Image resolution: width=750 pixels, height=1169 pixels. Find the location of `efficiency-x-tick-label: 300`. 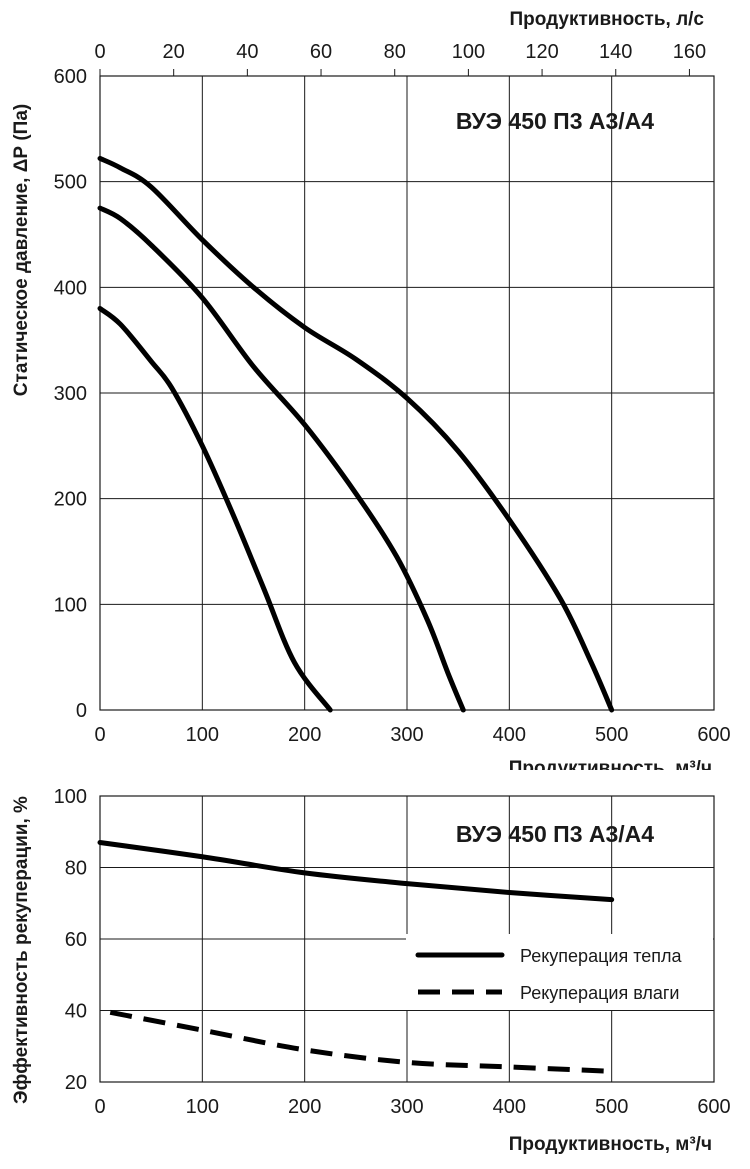

efficiency-x-tick-label: 300 is located at coordinates (406, 1107).